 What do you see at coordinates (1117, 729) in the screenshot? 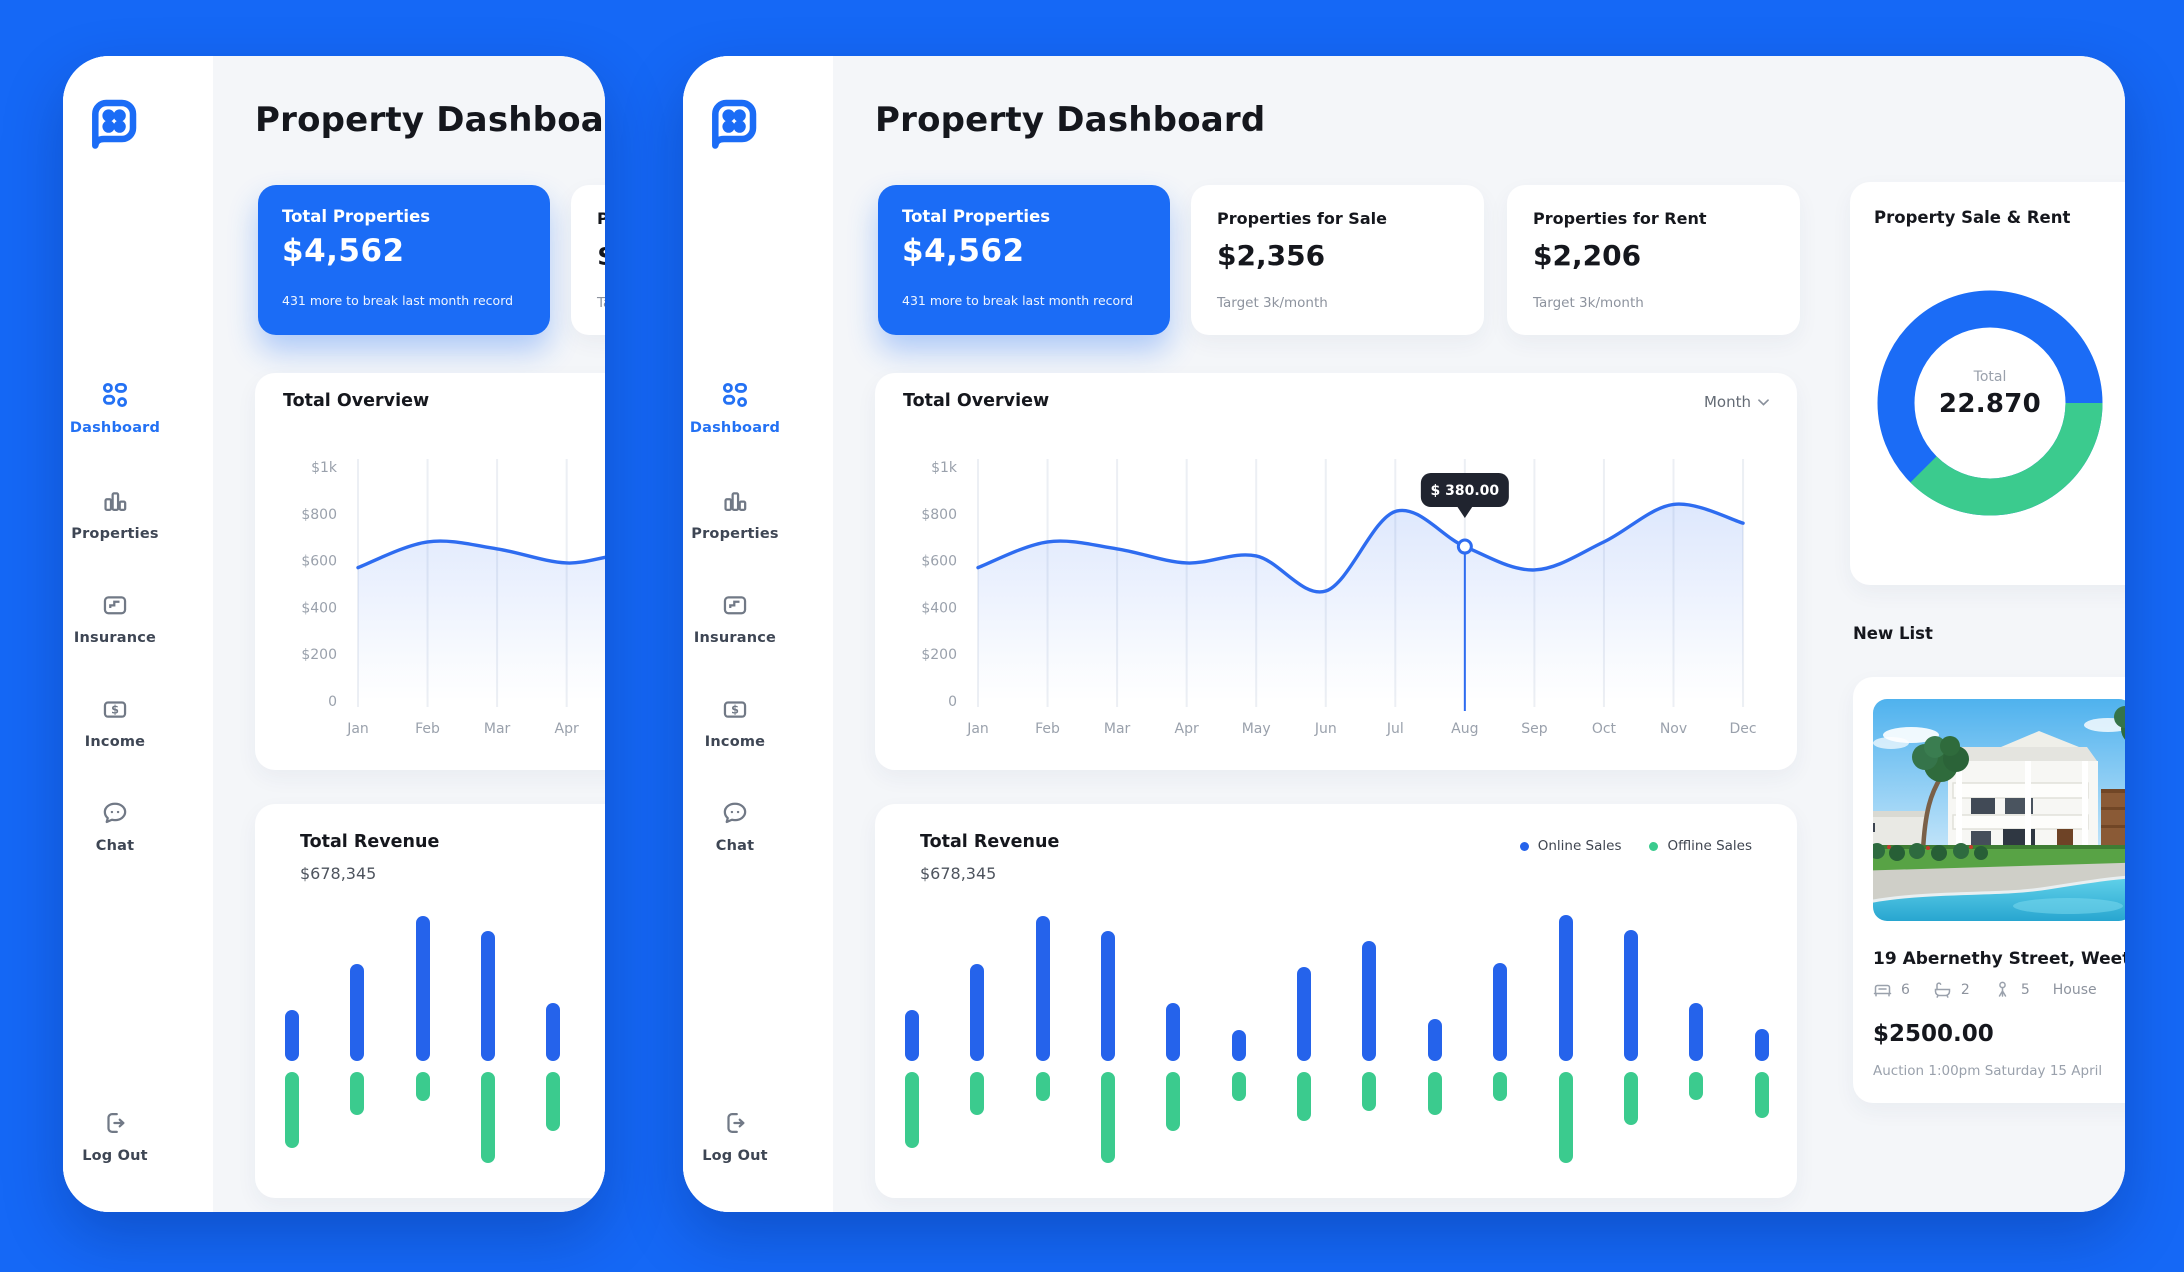
I see `svg-text: Mar` at bounding box center [1117, 729].